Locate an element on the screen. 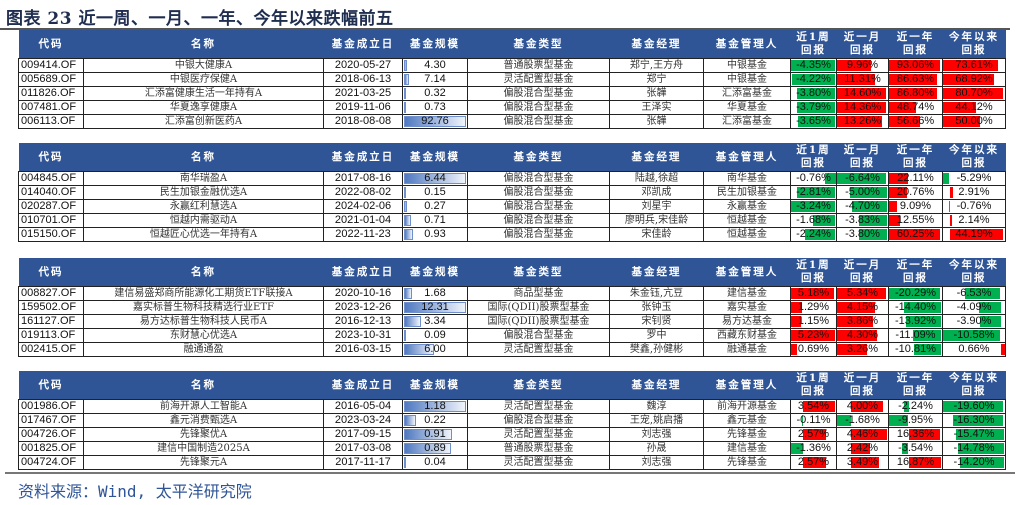  cell-value: 2017-08-16 is located at coordinates (363, 178).